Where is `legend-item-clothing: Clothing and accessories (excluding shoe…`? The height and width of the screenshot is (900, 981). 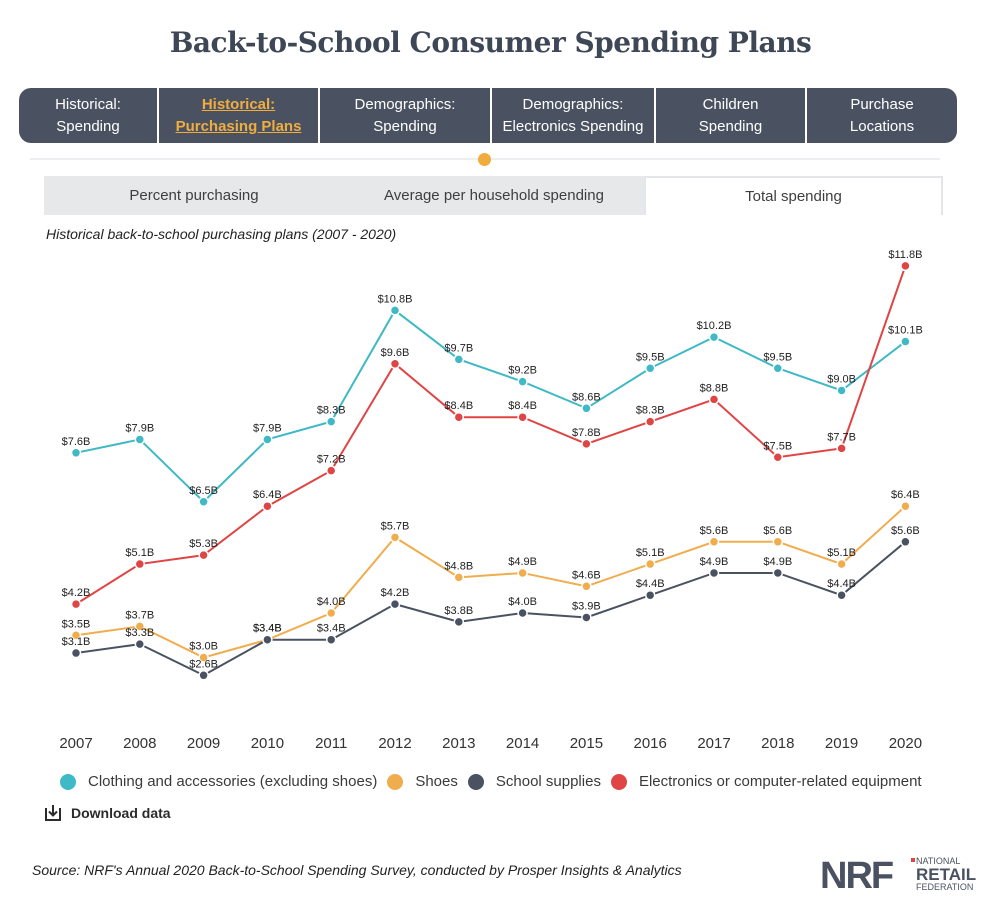
legend-item-clothing: Clothing and accessories (excluding shoe… is located at coordinates (218, 781).